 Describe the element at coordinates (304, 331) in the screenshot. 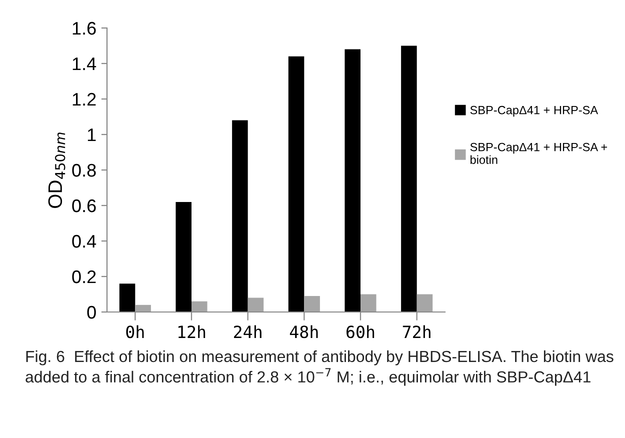

I see `x-tick-label: 48h` at that location.